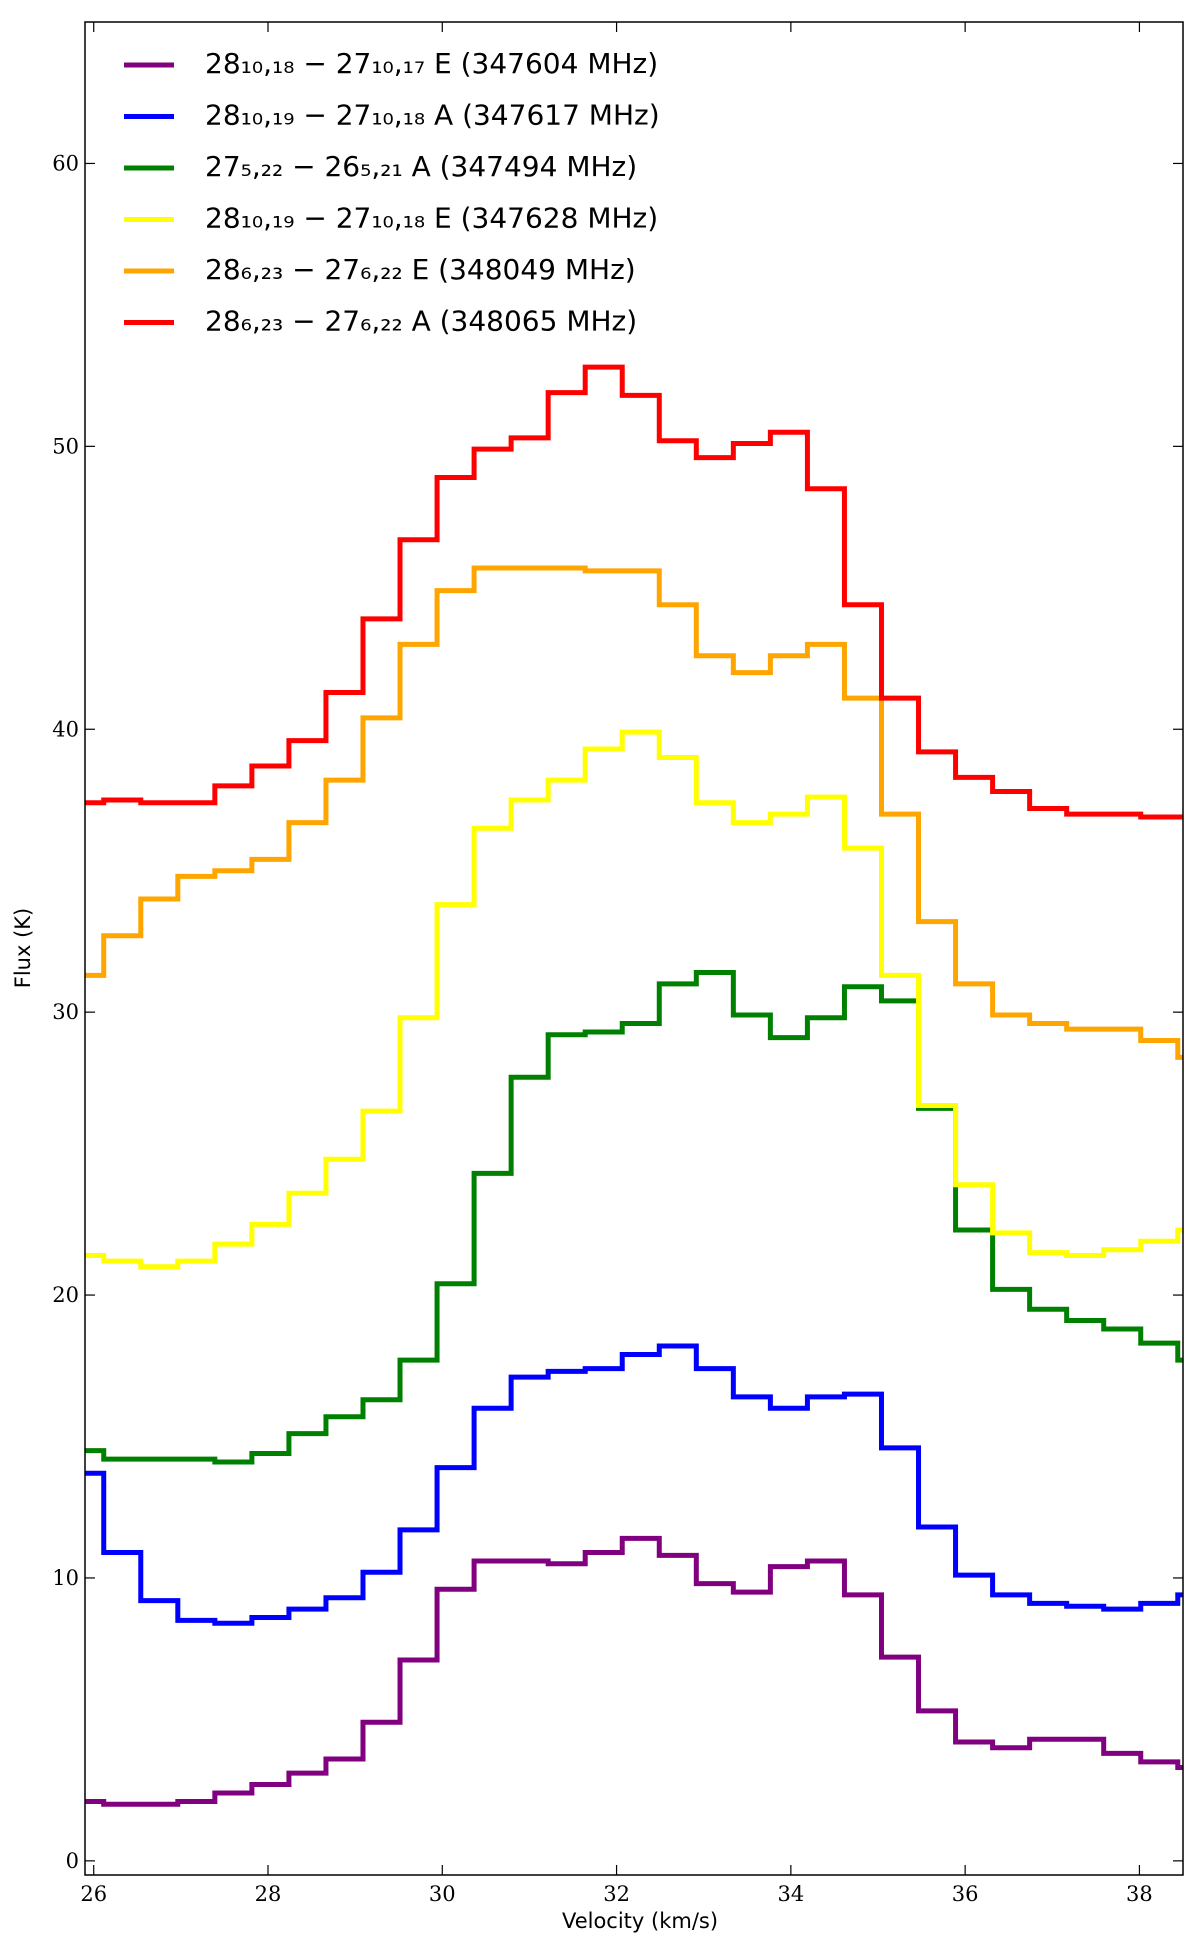 The image size is (1200, 1941). What do you see at coordinates (65, 163) in the screenshot?
I see `y-tick-label: 60` at bounding box center [65, 163].